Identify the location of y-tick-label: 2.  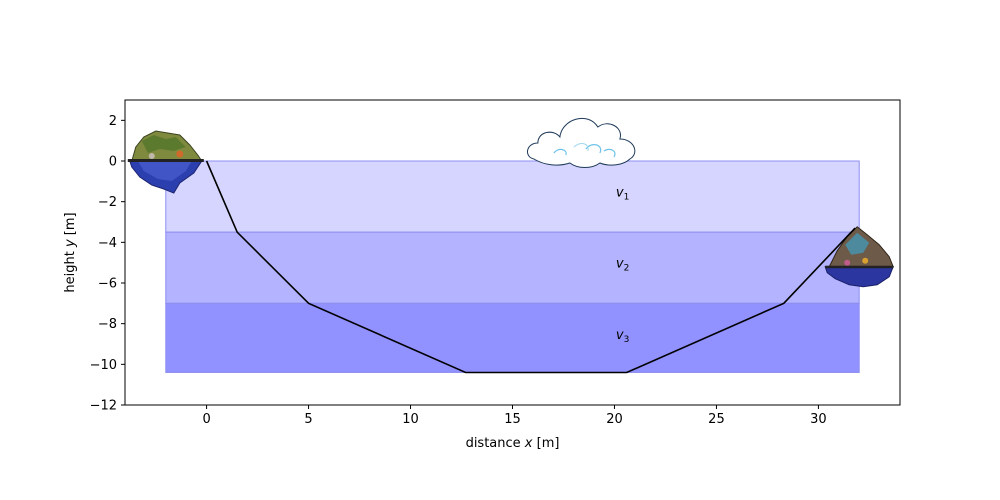
(113, 121).